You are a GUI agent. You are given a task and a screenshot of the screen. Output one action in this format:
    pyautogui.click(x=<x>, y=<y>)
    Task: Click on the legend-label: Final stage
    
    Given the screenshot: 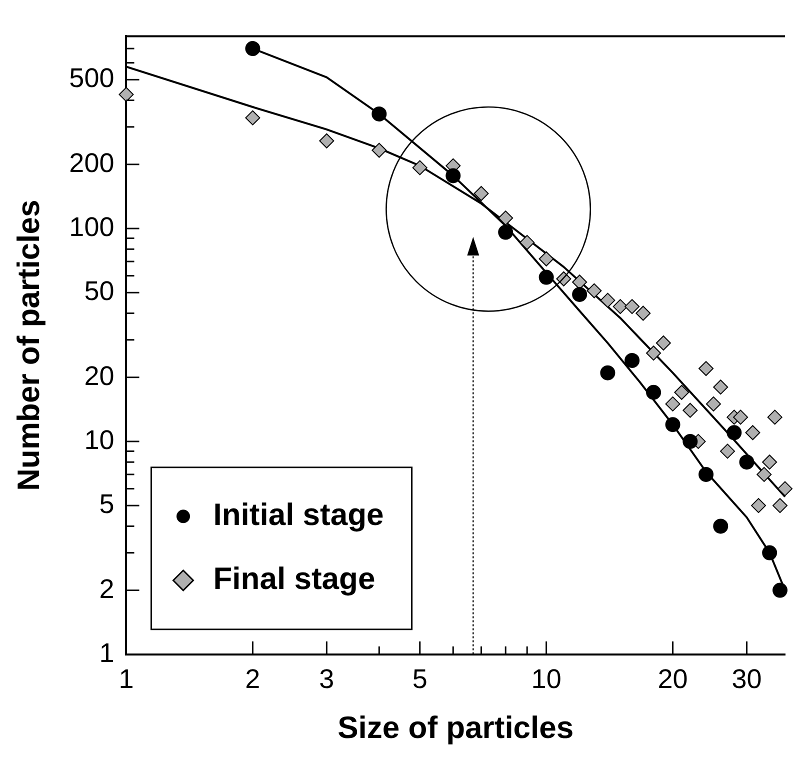 What is the action you would take?
    pyautogui.click(x=294, y=578)
    